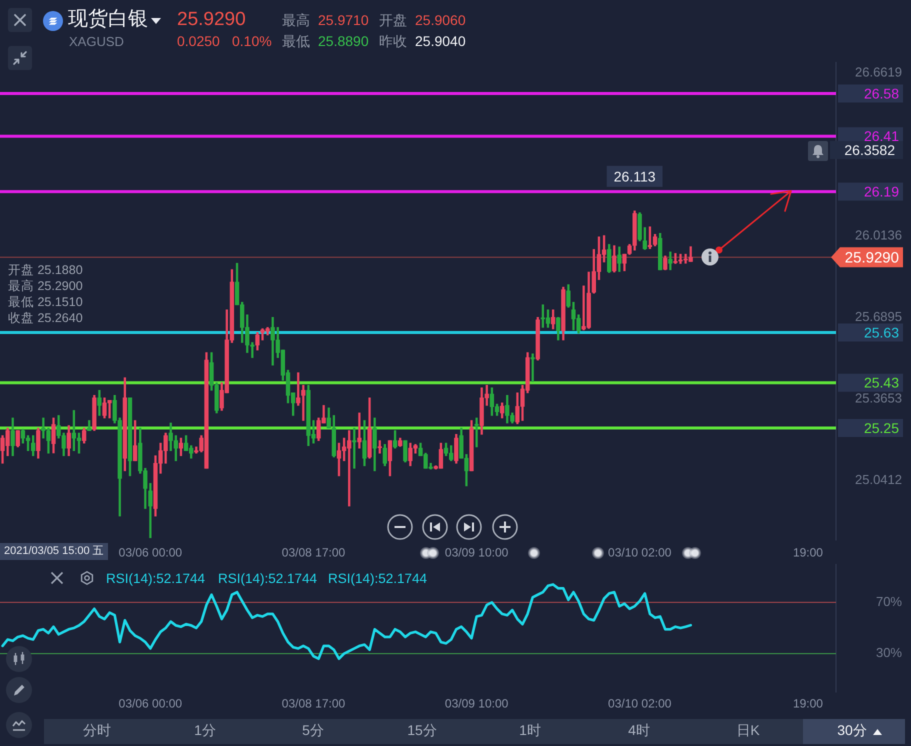 This screenshot has width=911, height=746. Describe the element at coordinates (54, 551) in the screenshot. I see `text: 2021/03/05 15:00 五` at that location.